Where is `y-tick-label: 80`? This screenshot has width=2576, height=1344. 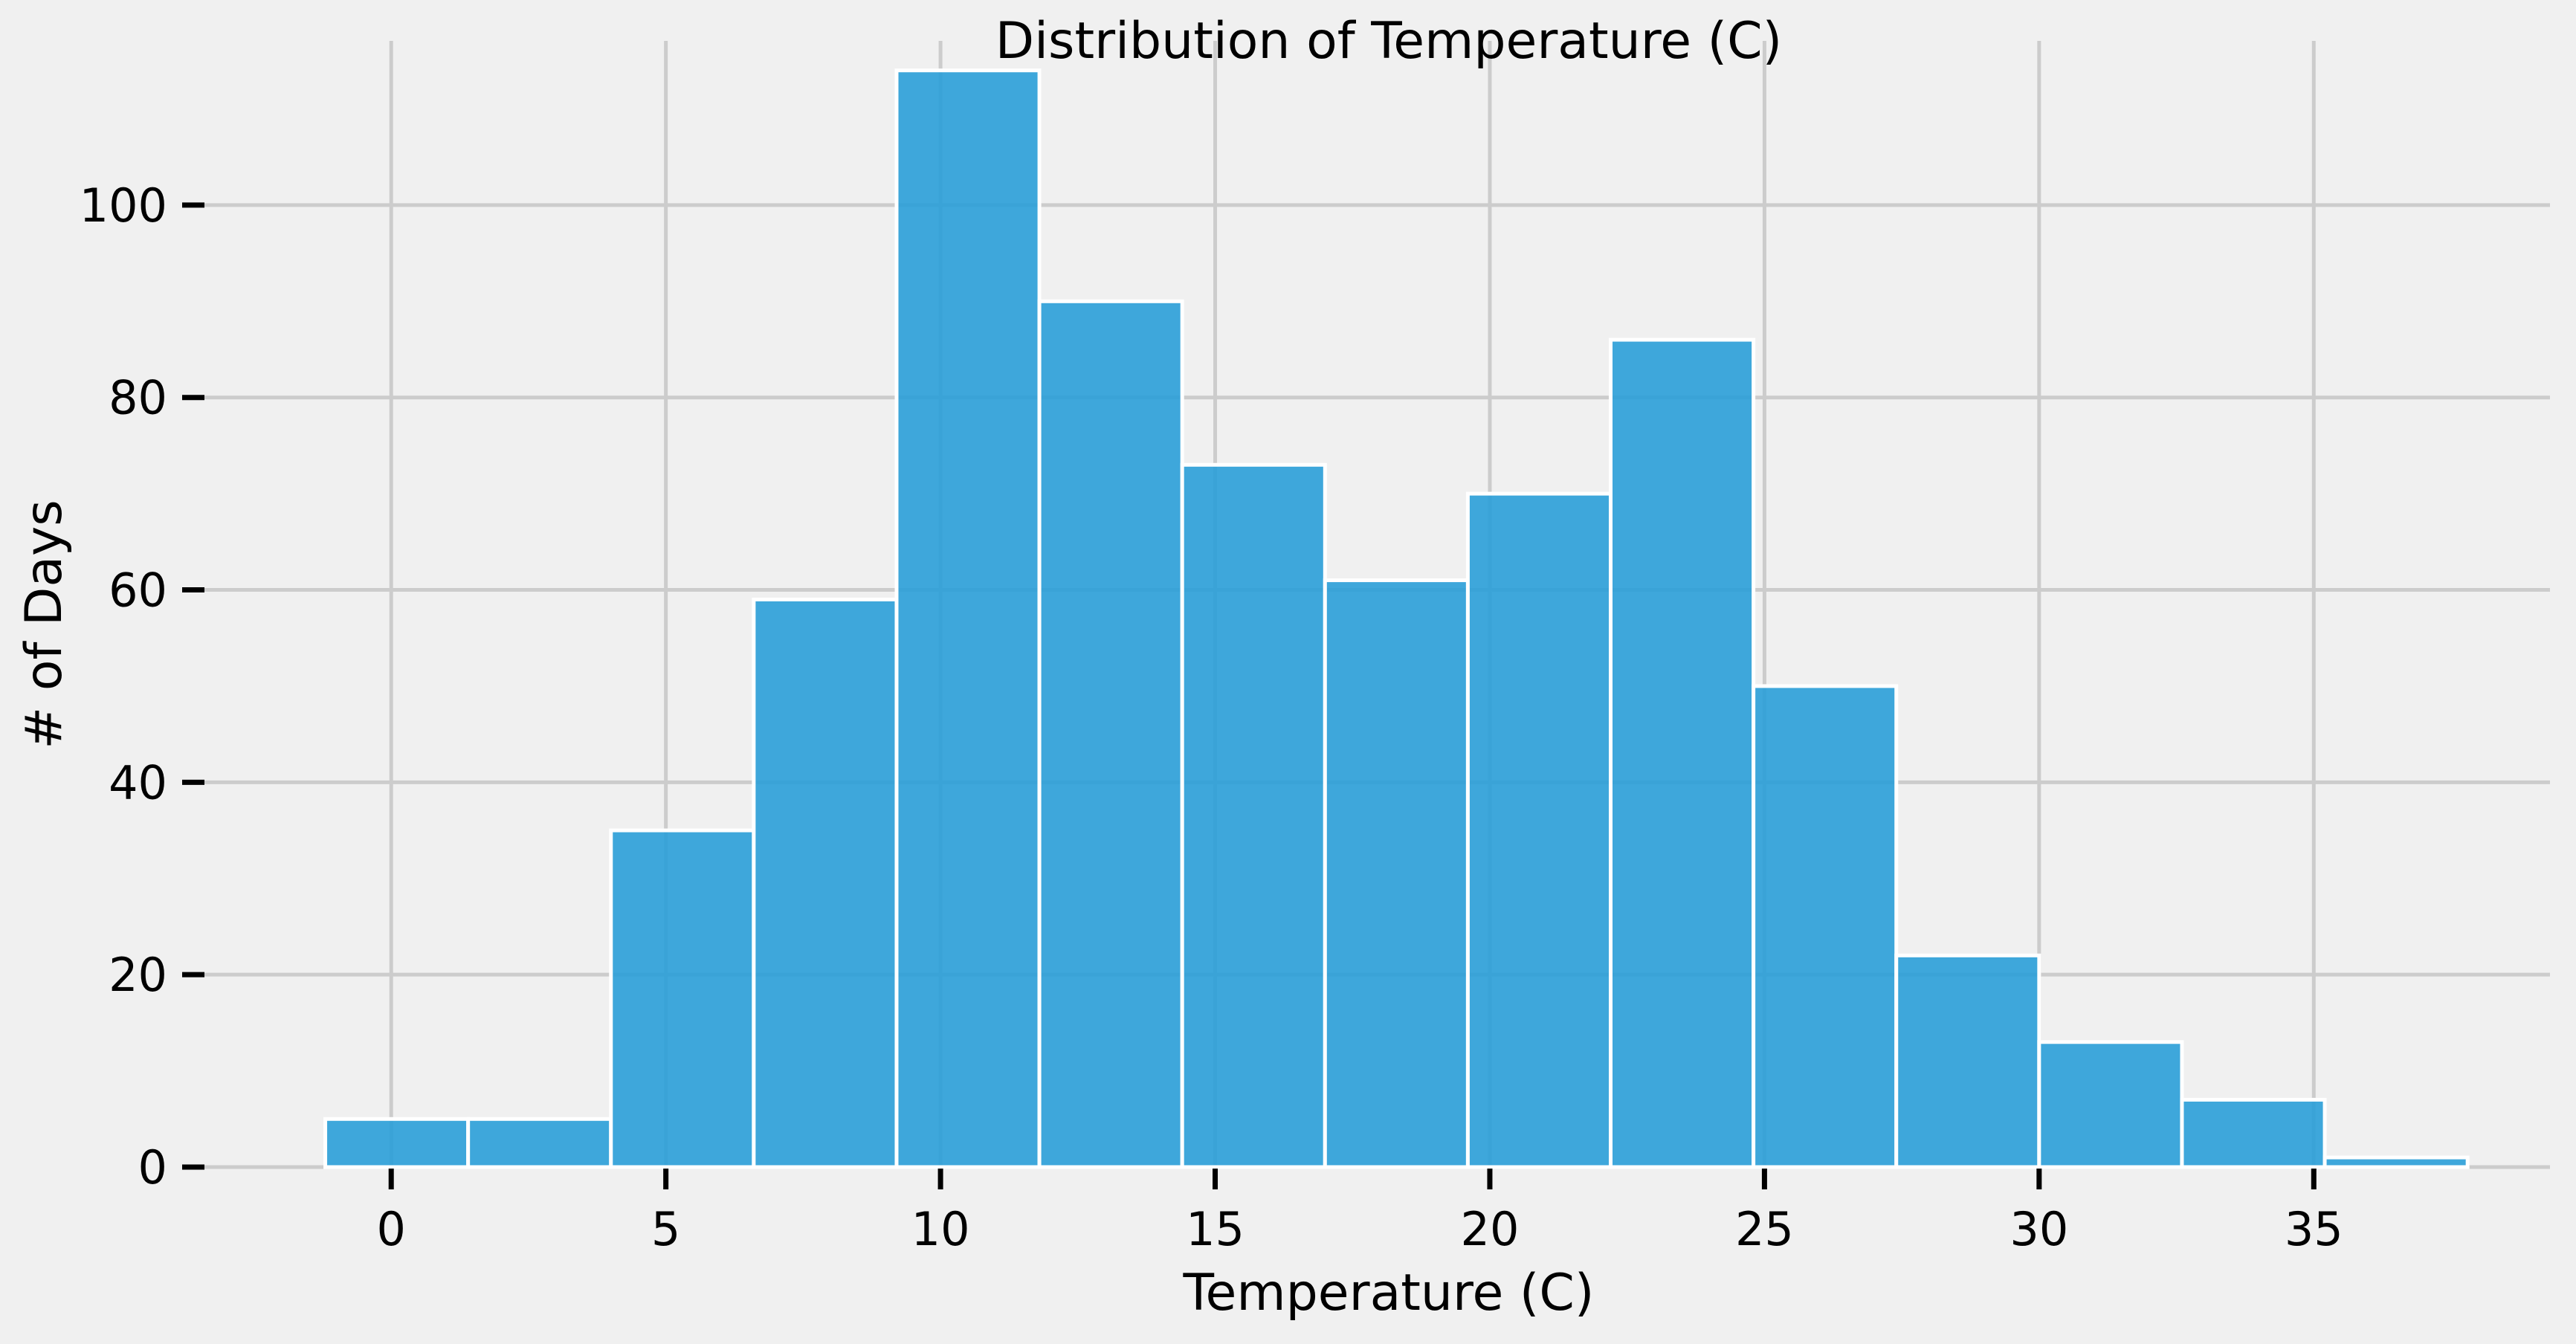 y-tick-label: 80 is located at coordinates (138, 398).